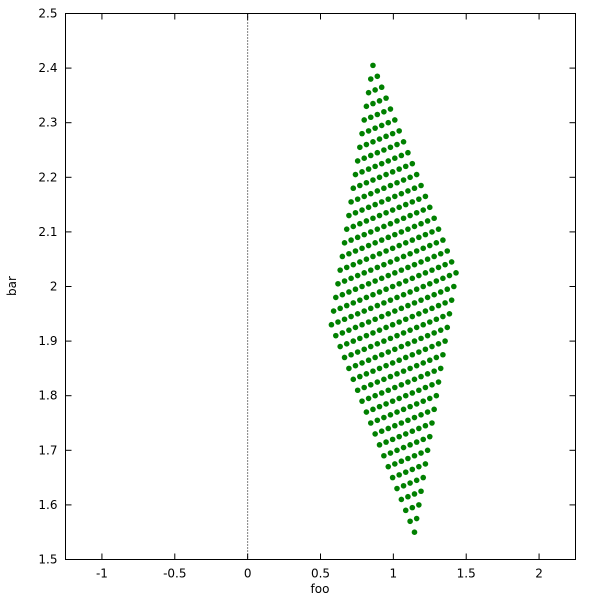  I want to click on y-tick-label: 2.1, so click(47, 232).